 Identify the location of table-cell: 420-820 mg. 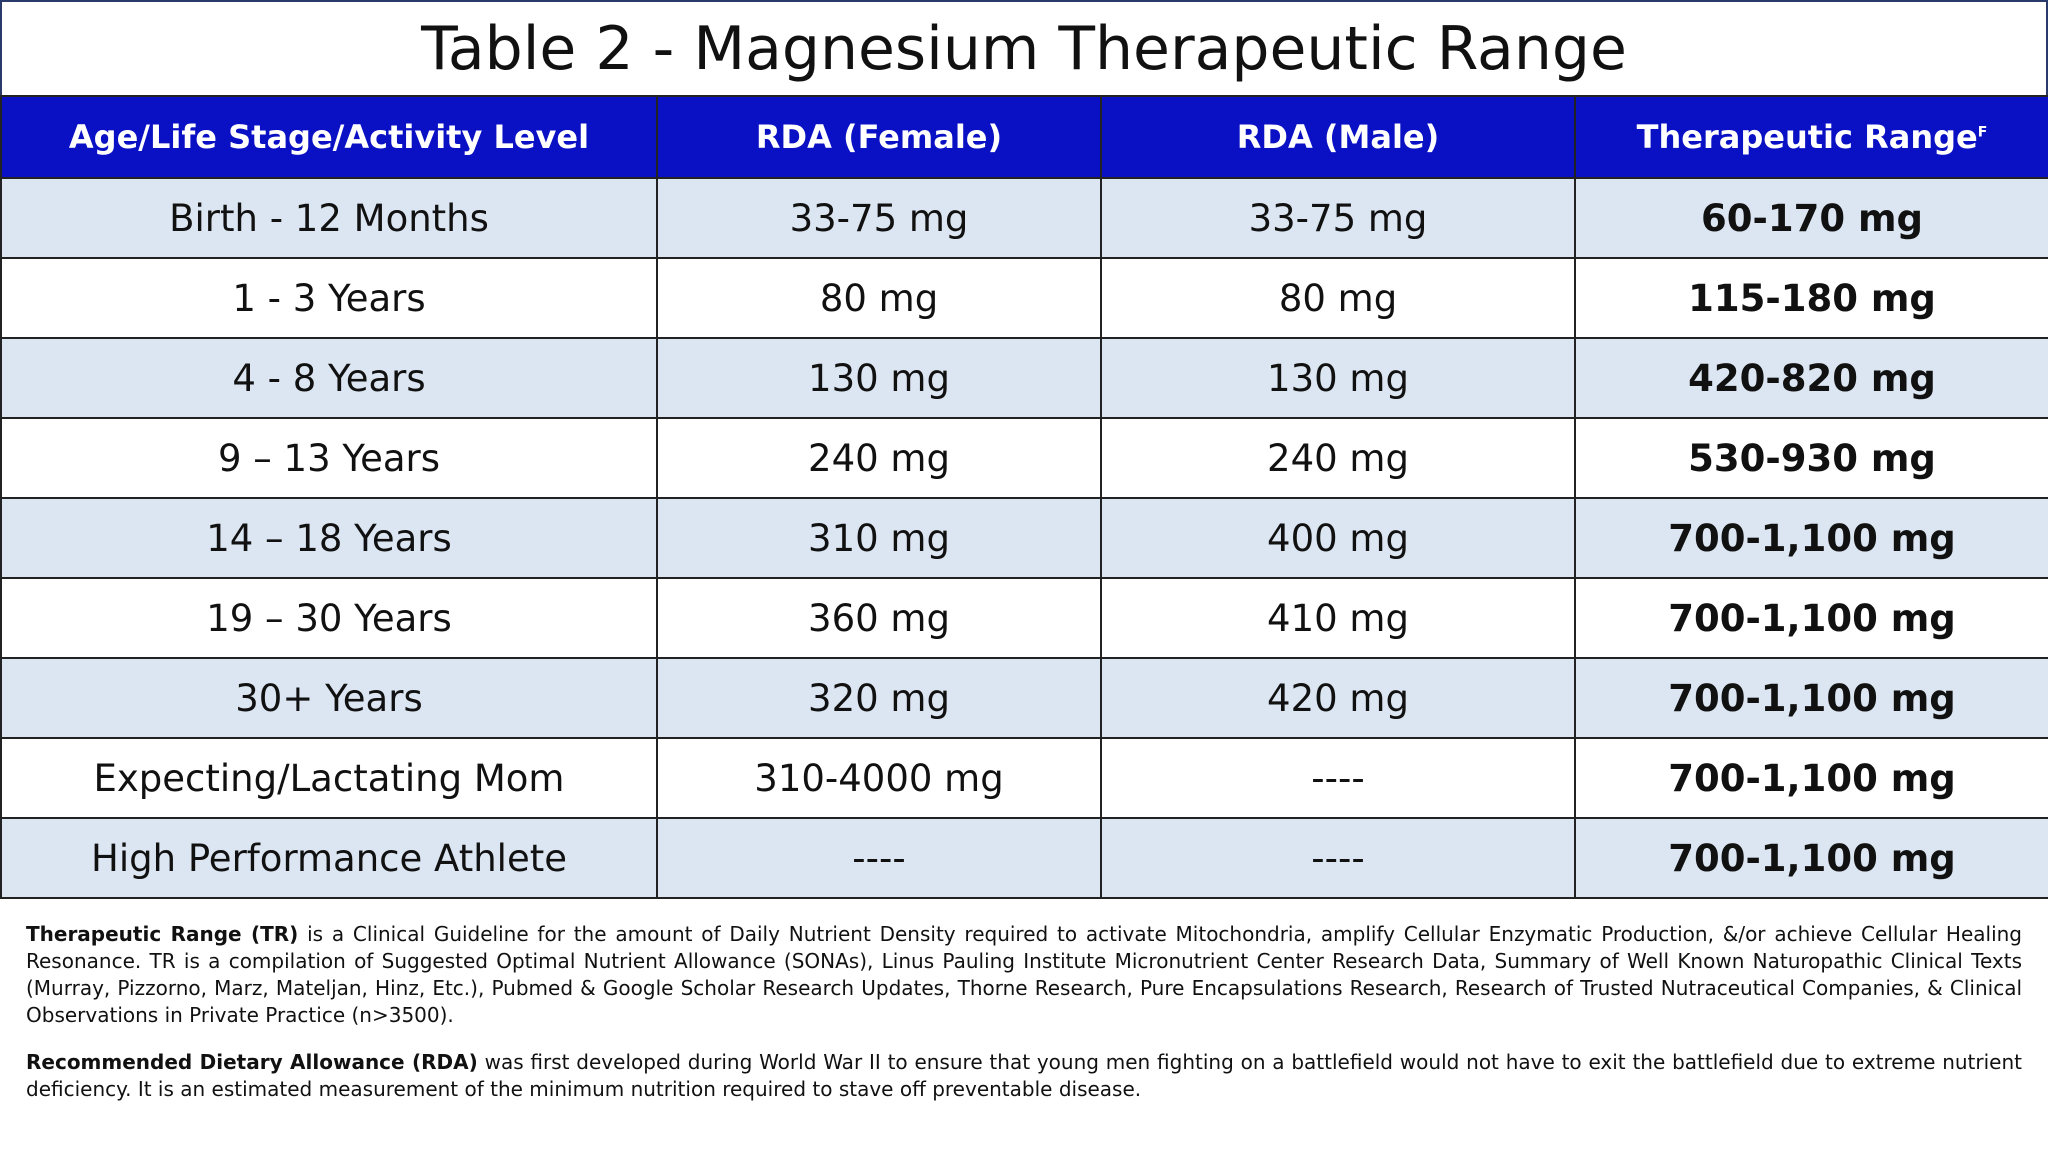
(1811, 378).